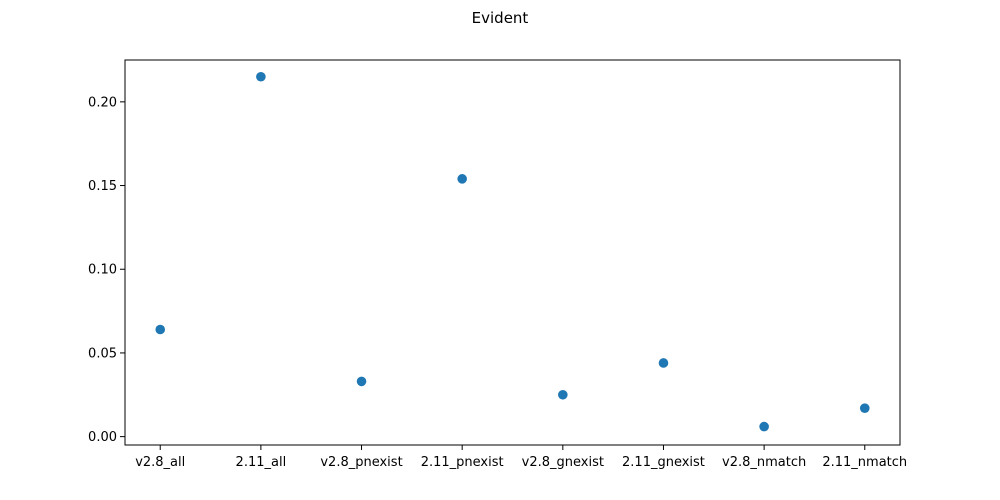 This screenshot has height=500, width=1000. Describe the element at coordinates (102, 102) in the screenshot. I see `y-tick-label: 0.20` at that location.